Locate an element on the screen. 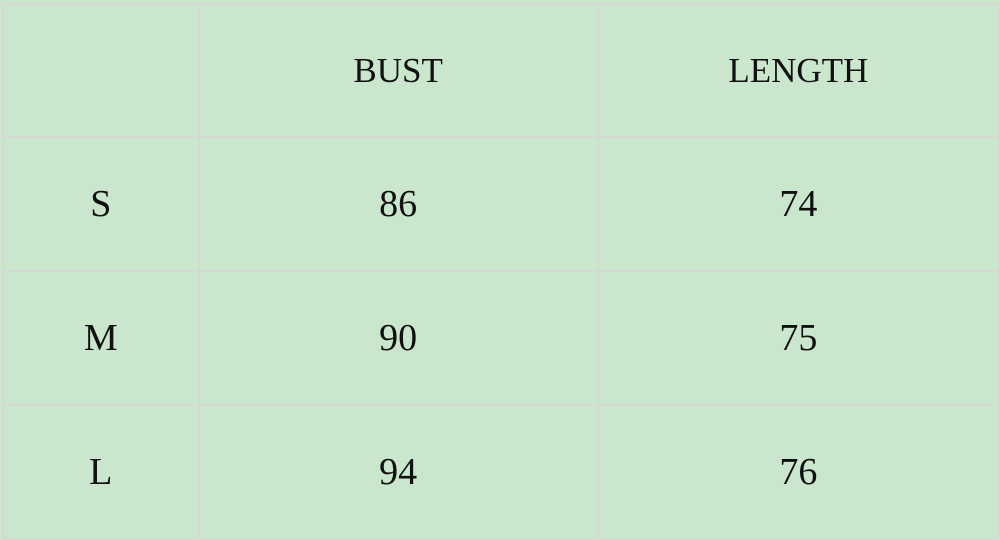  header-cell-length: LENGTH is located at coordinates (798, 70).